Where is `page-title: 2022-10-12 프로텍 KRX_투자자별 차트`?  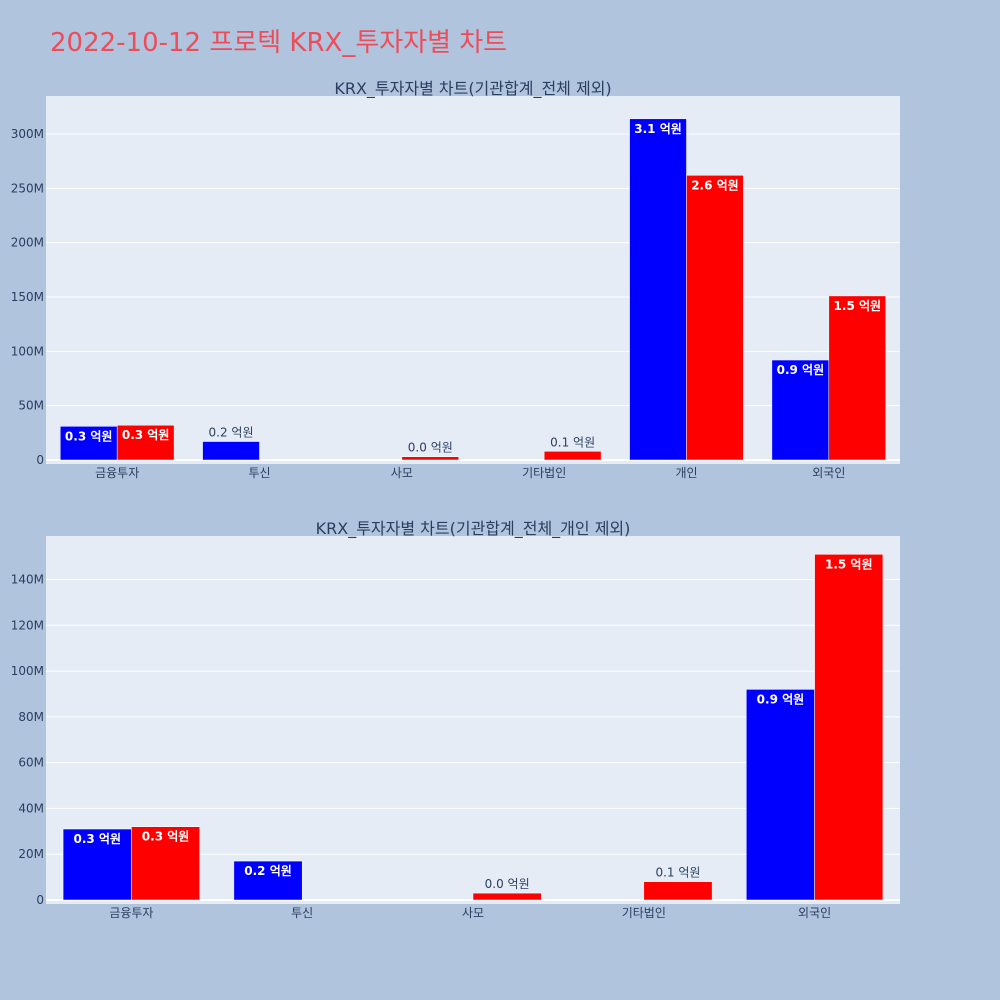
page-title: 2022-10-12 프로텍 KRX_투자자별 차트 is located at coordinates (279, 43).